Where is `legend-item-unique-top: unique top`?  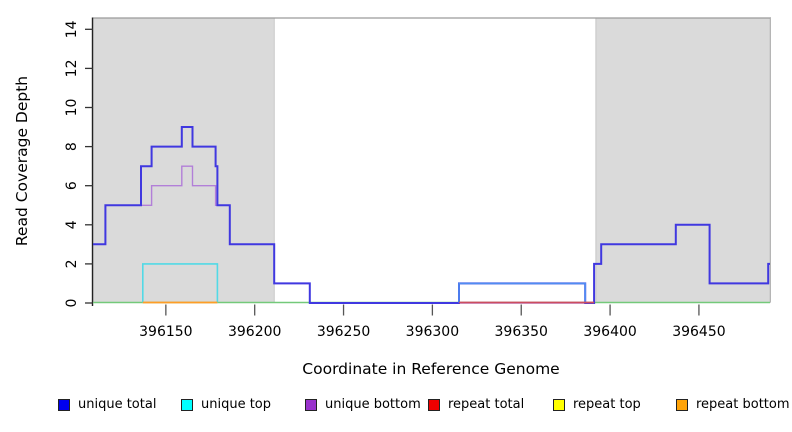 legend-item-unique-top: unique top is located at coordinates (226, 405).